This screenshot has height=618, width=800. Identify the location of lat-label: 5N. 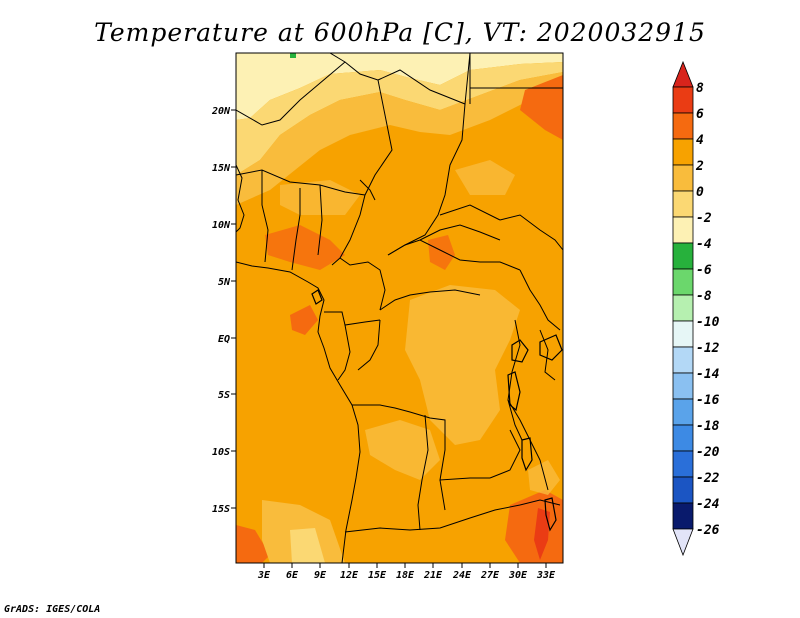
(224, 282).